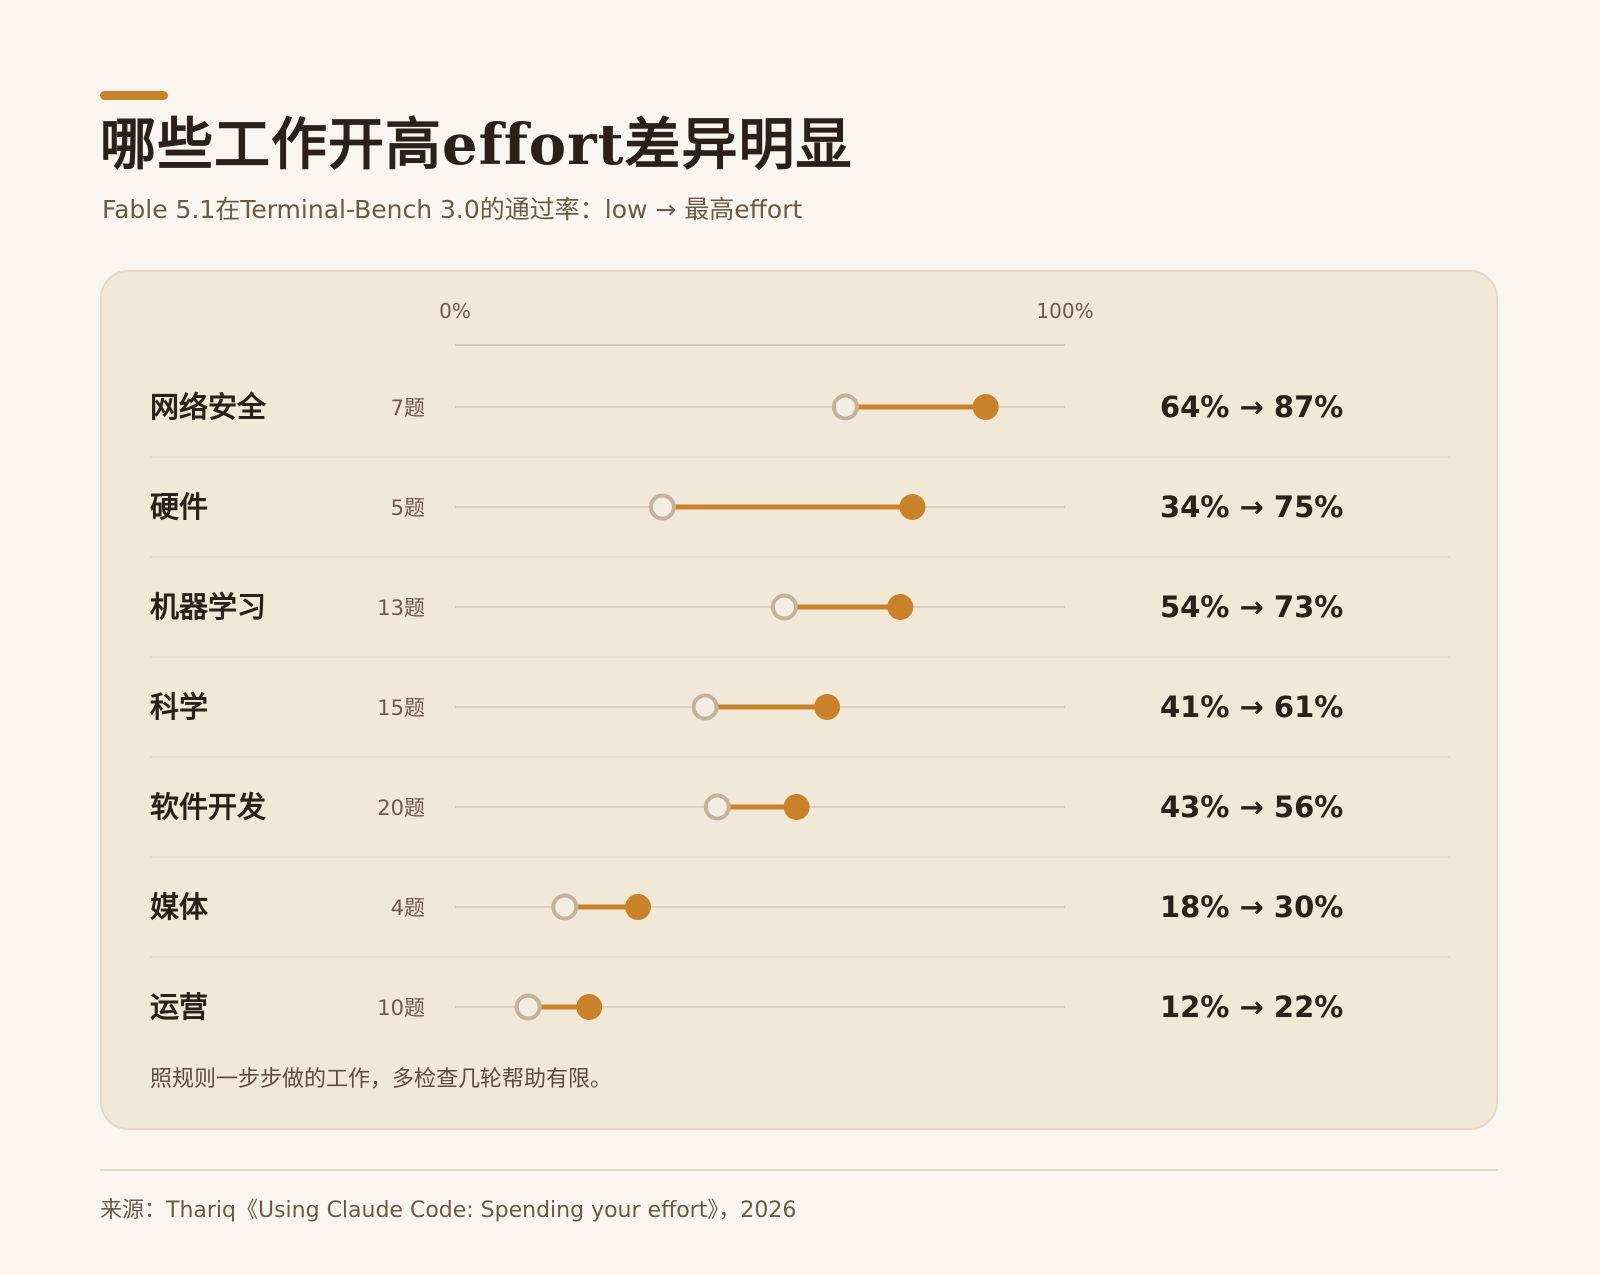  What do you see at coordinates (476, 145) in the screenshot?
I see `page-title: 哪些工作开高effort差异明显` at bounding box center [476, 145].